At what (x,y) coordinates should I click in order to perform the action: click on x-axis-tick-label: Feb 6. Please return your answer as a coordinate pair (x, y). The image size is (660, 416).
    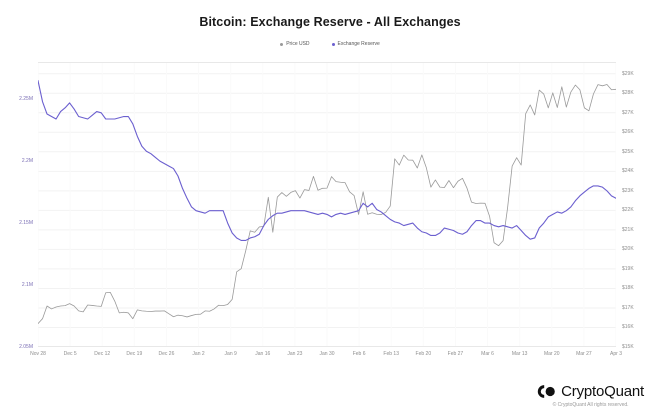
    Looking at the image, I should click on (359, 354).